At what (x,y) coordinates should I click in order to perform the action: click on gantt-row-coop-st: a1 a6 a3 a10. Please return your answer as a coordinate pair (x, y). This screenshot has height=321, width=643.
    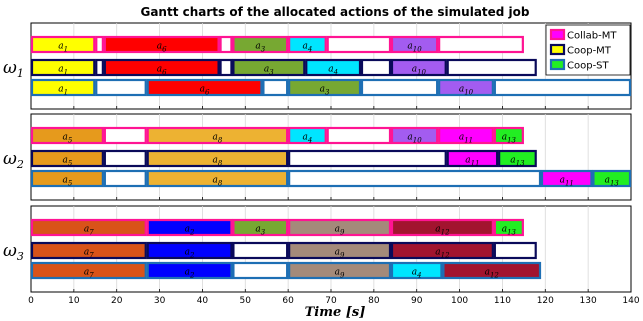
    Looking at the image, I should click on (331, 87).